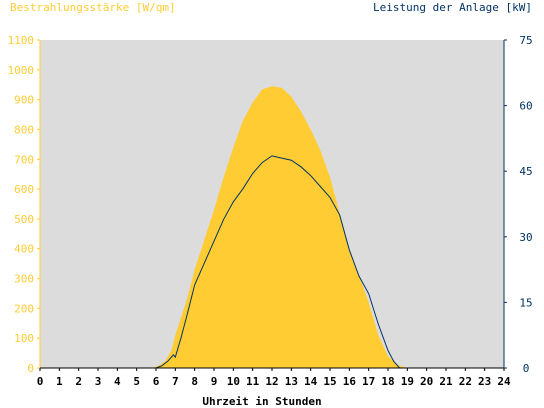 The width and height of the screenshot is (544, 408). What do you see at coordinates (525, 302) in the screenshot?
I see `right-tick-label: 15` at bounding box center [525, 302].